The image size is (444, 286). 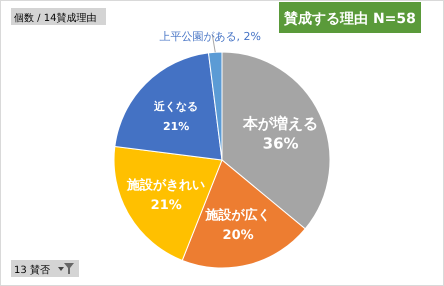 I want to click on slice-label: 上平公園がある, 2%, so click(x=210, y=36).